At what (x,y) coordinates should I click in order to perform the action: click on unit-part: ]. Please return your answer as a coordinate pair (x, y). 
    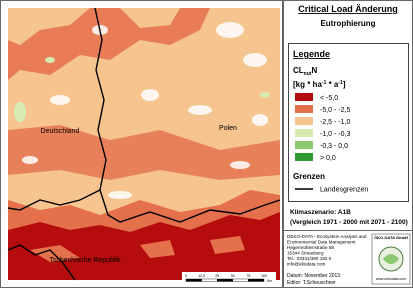
    Looking at the image, I should click on (344, 84).